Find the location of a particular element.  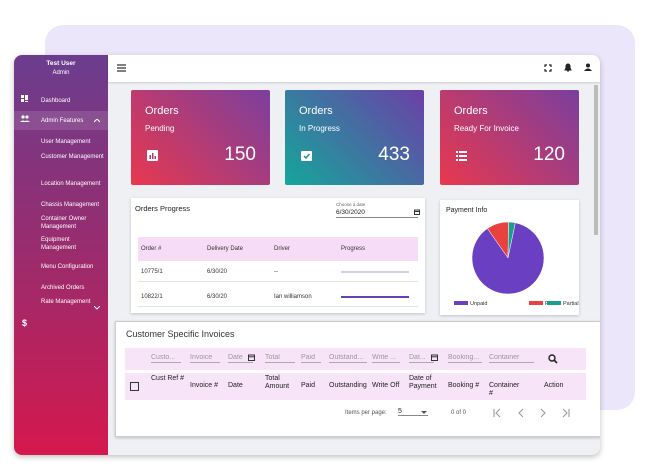

nav-item: Container Owner Management is located at coordinates (64, 223).